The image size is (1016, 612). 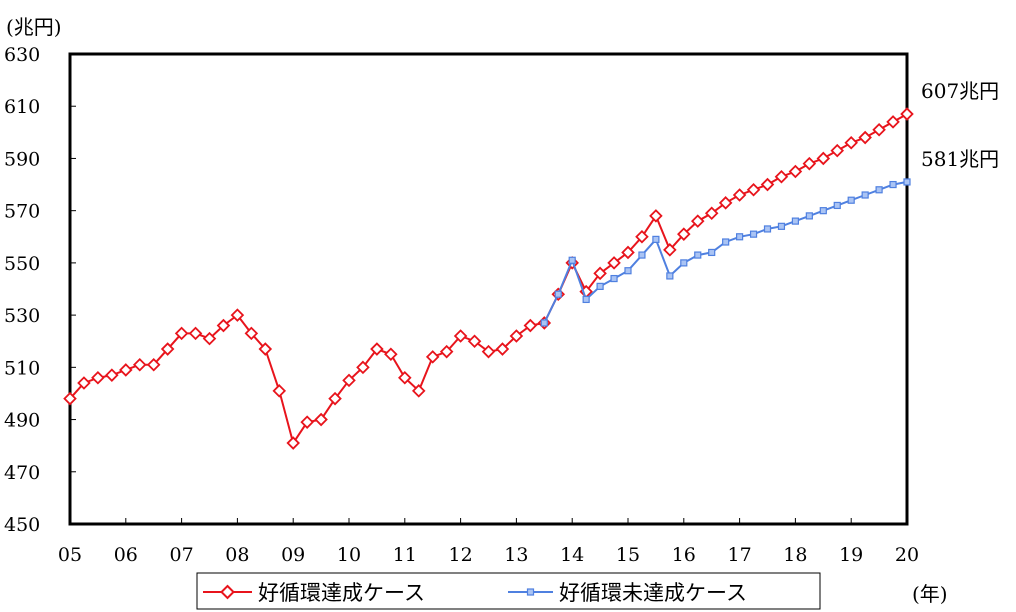 I want to click on x-tick-label: 12, so click(x=461, y=555).